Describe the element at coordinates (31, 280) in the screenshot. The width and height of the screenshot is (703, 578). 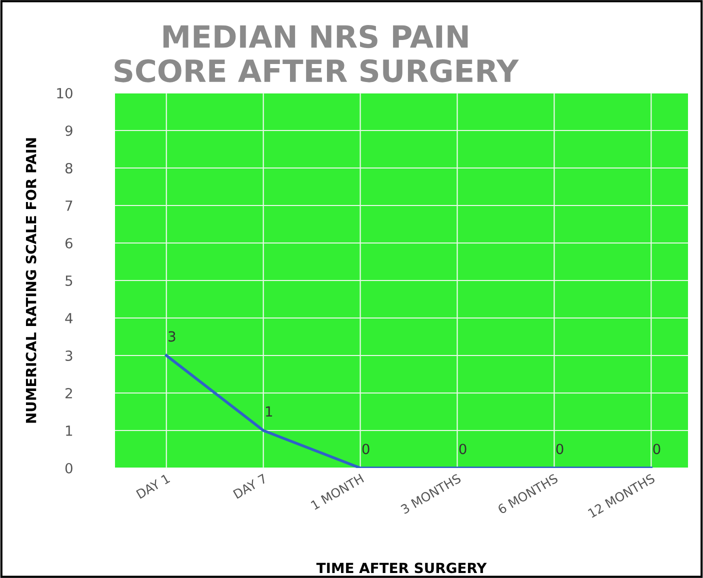
I see `y-axis-title: NUMERICAL RATING SCALE FOR PAIN` at that location.